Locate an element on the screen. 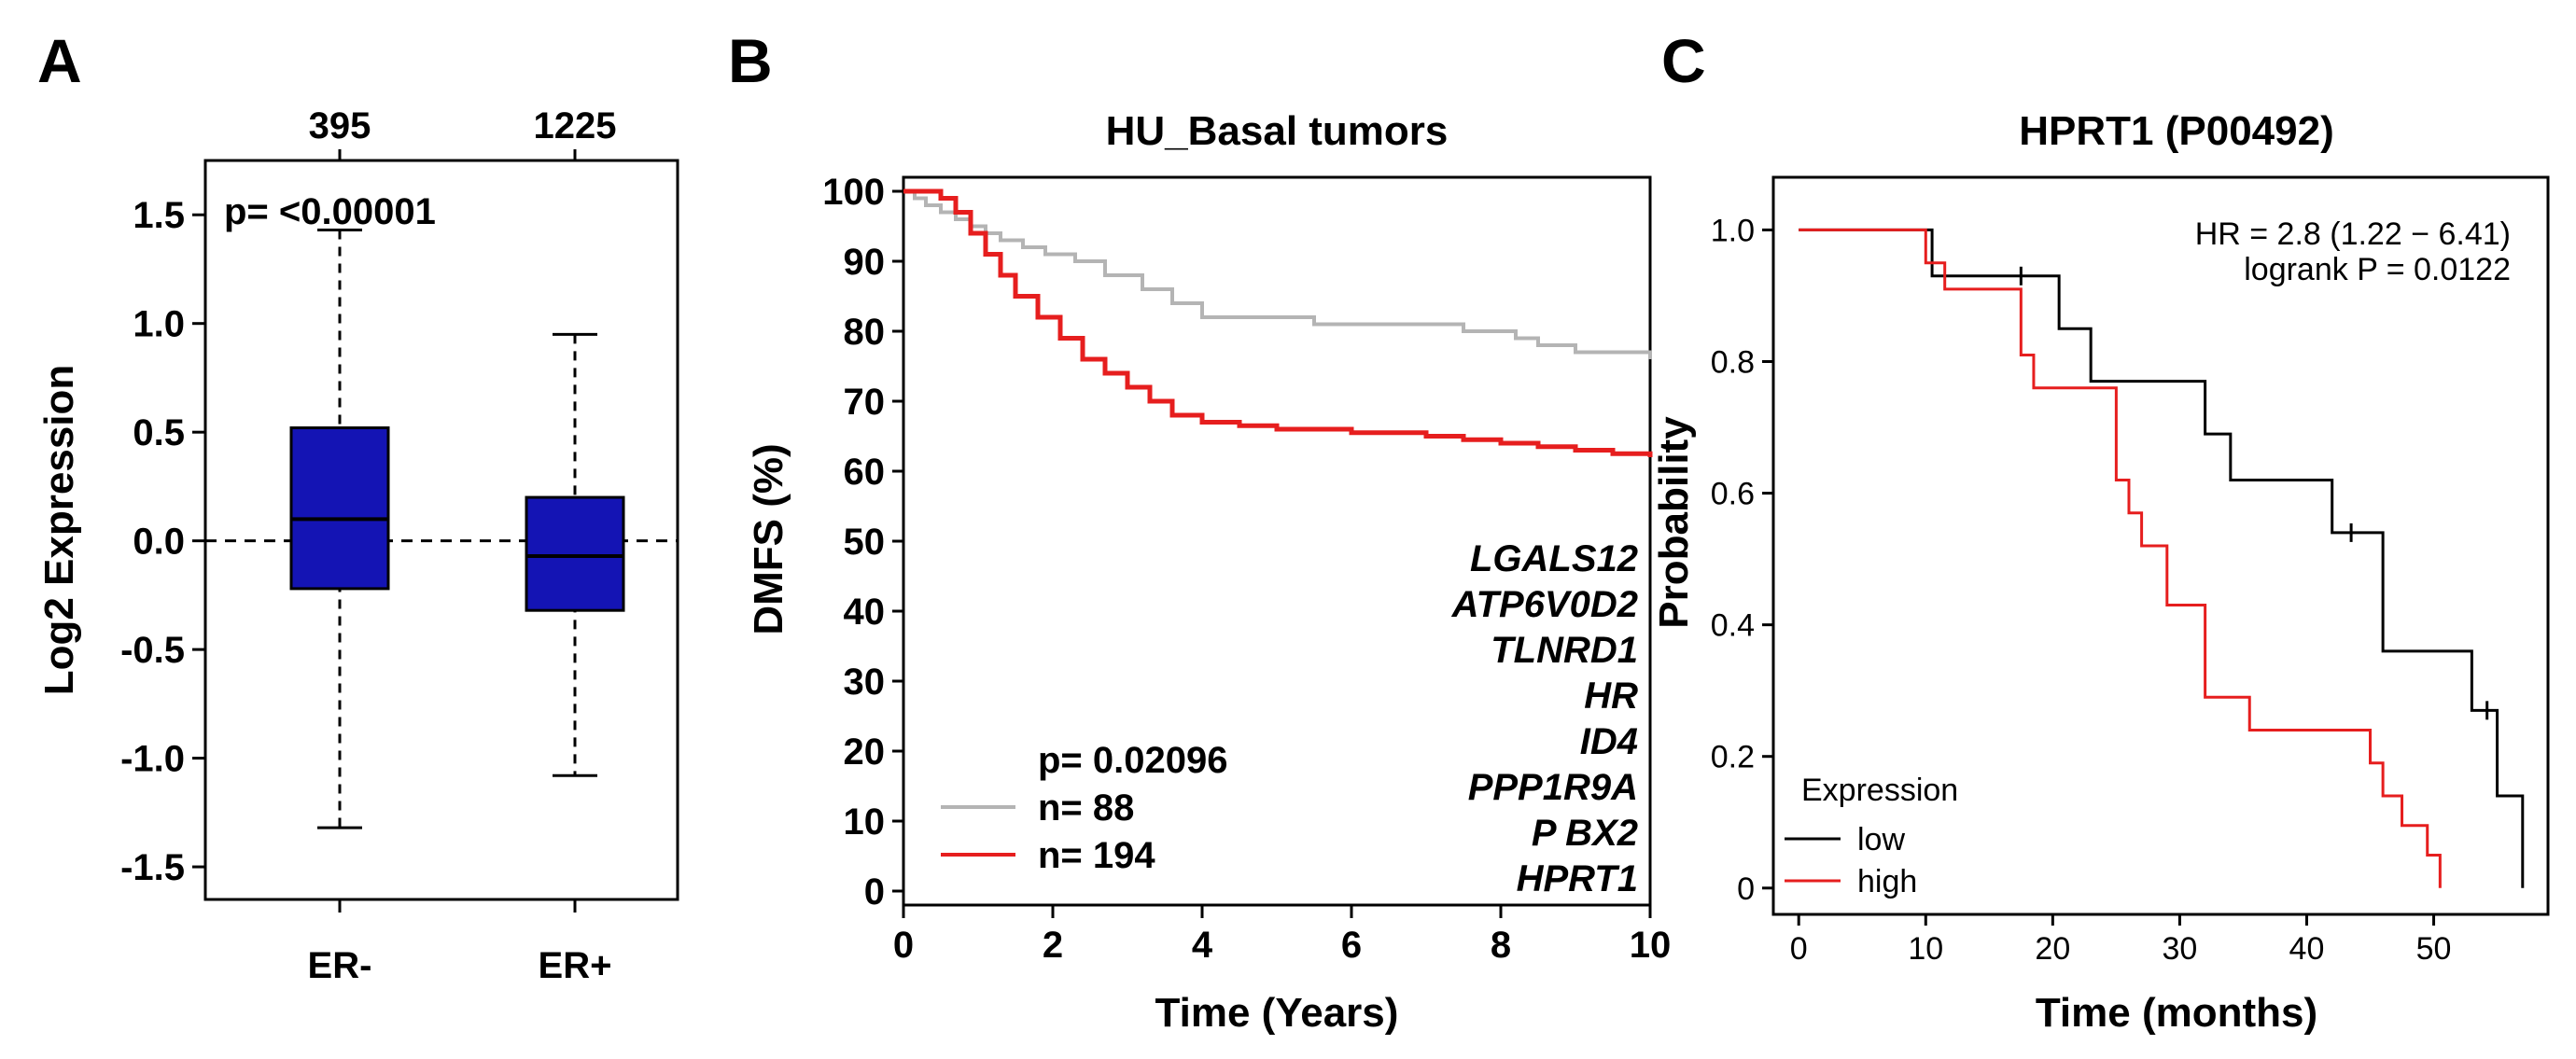  panel-a-y-axis: 1.5 1.0 0.5 0.0 -0.5 -1.0 -1.5 is located at coordinates (162, 541).